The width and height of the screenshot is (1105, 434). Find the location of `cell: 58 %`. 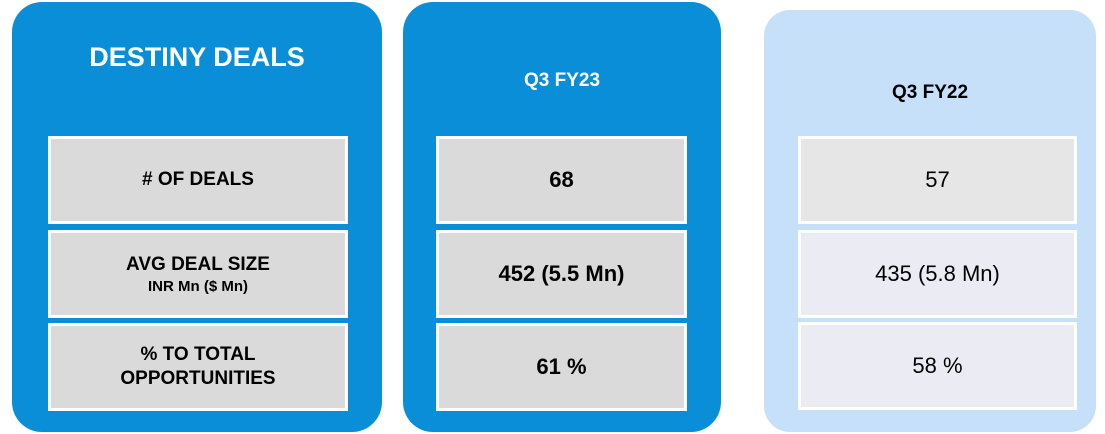

cell: 58 % is located at coordinates (937, 366).